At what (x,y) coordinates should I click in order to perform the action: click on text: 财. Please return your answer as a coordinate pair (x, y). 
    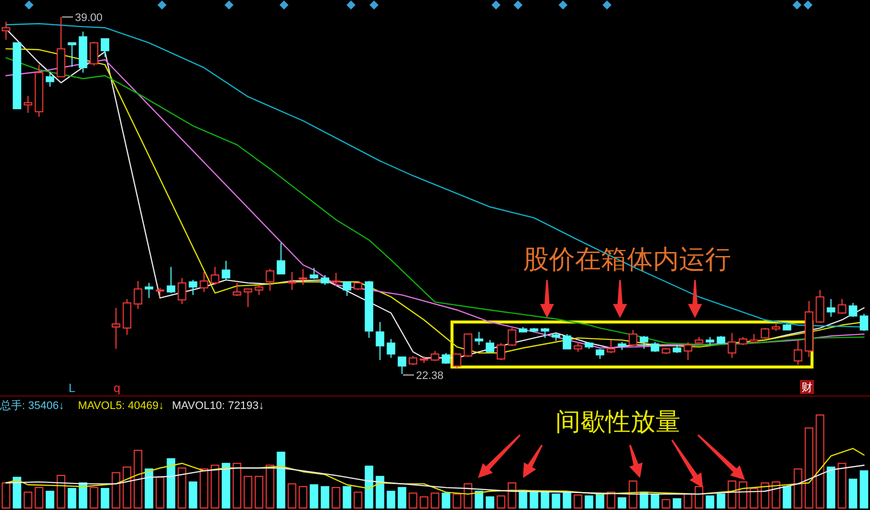
    Looking at the image, I should click on (807, 387).